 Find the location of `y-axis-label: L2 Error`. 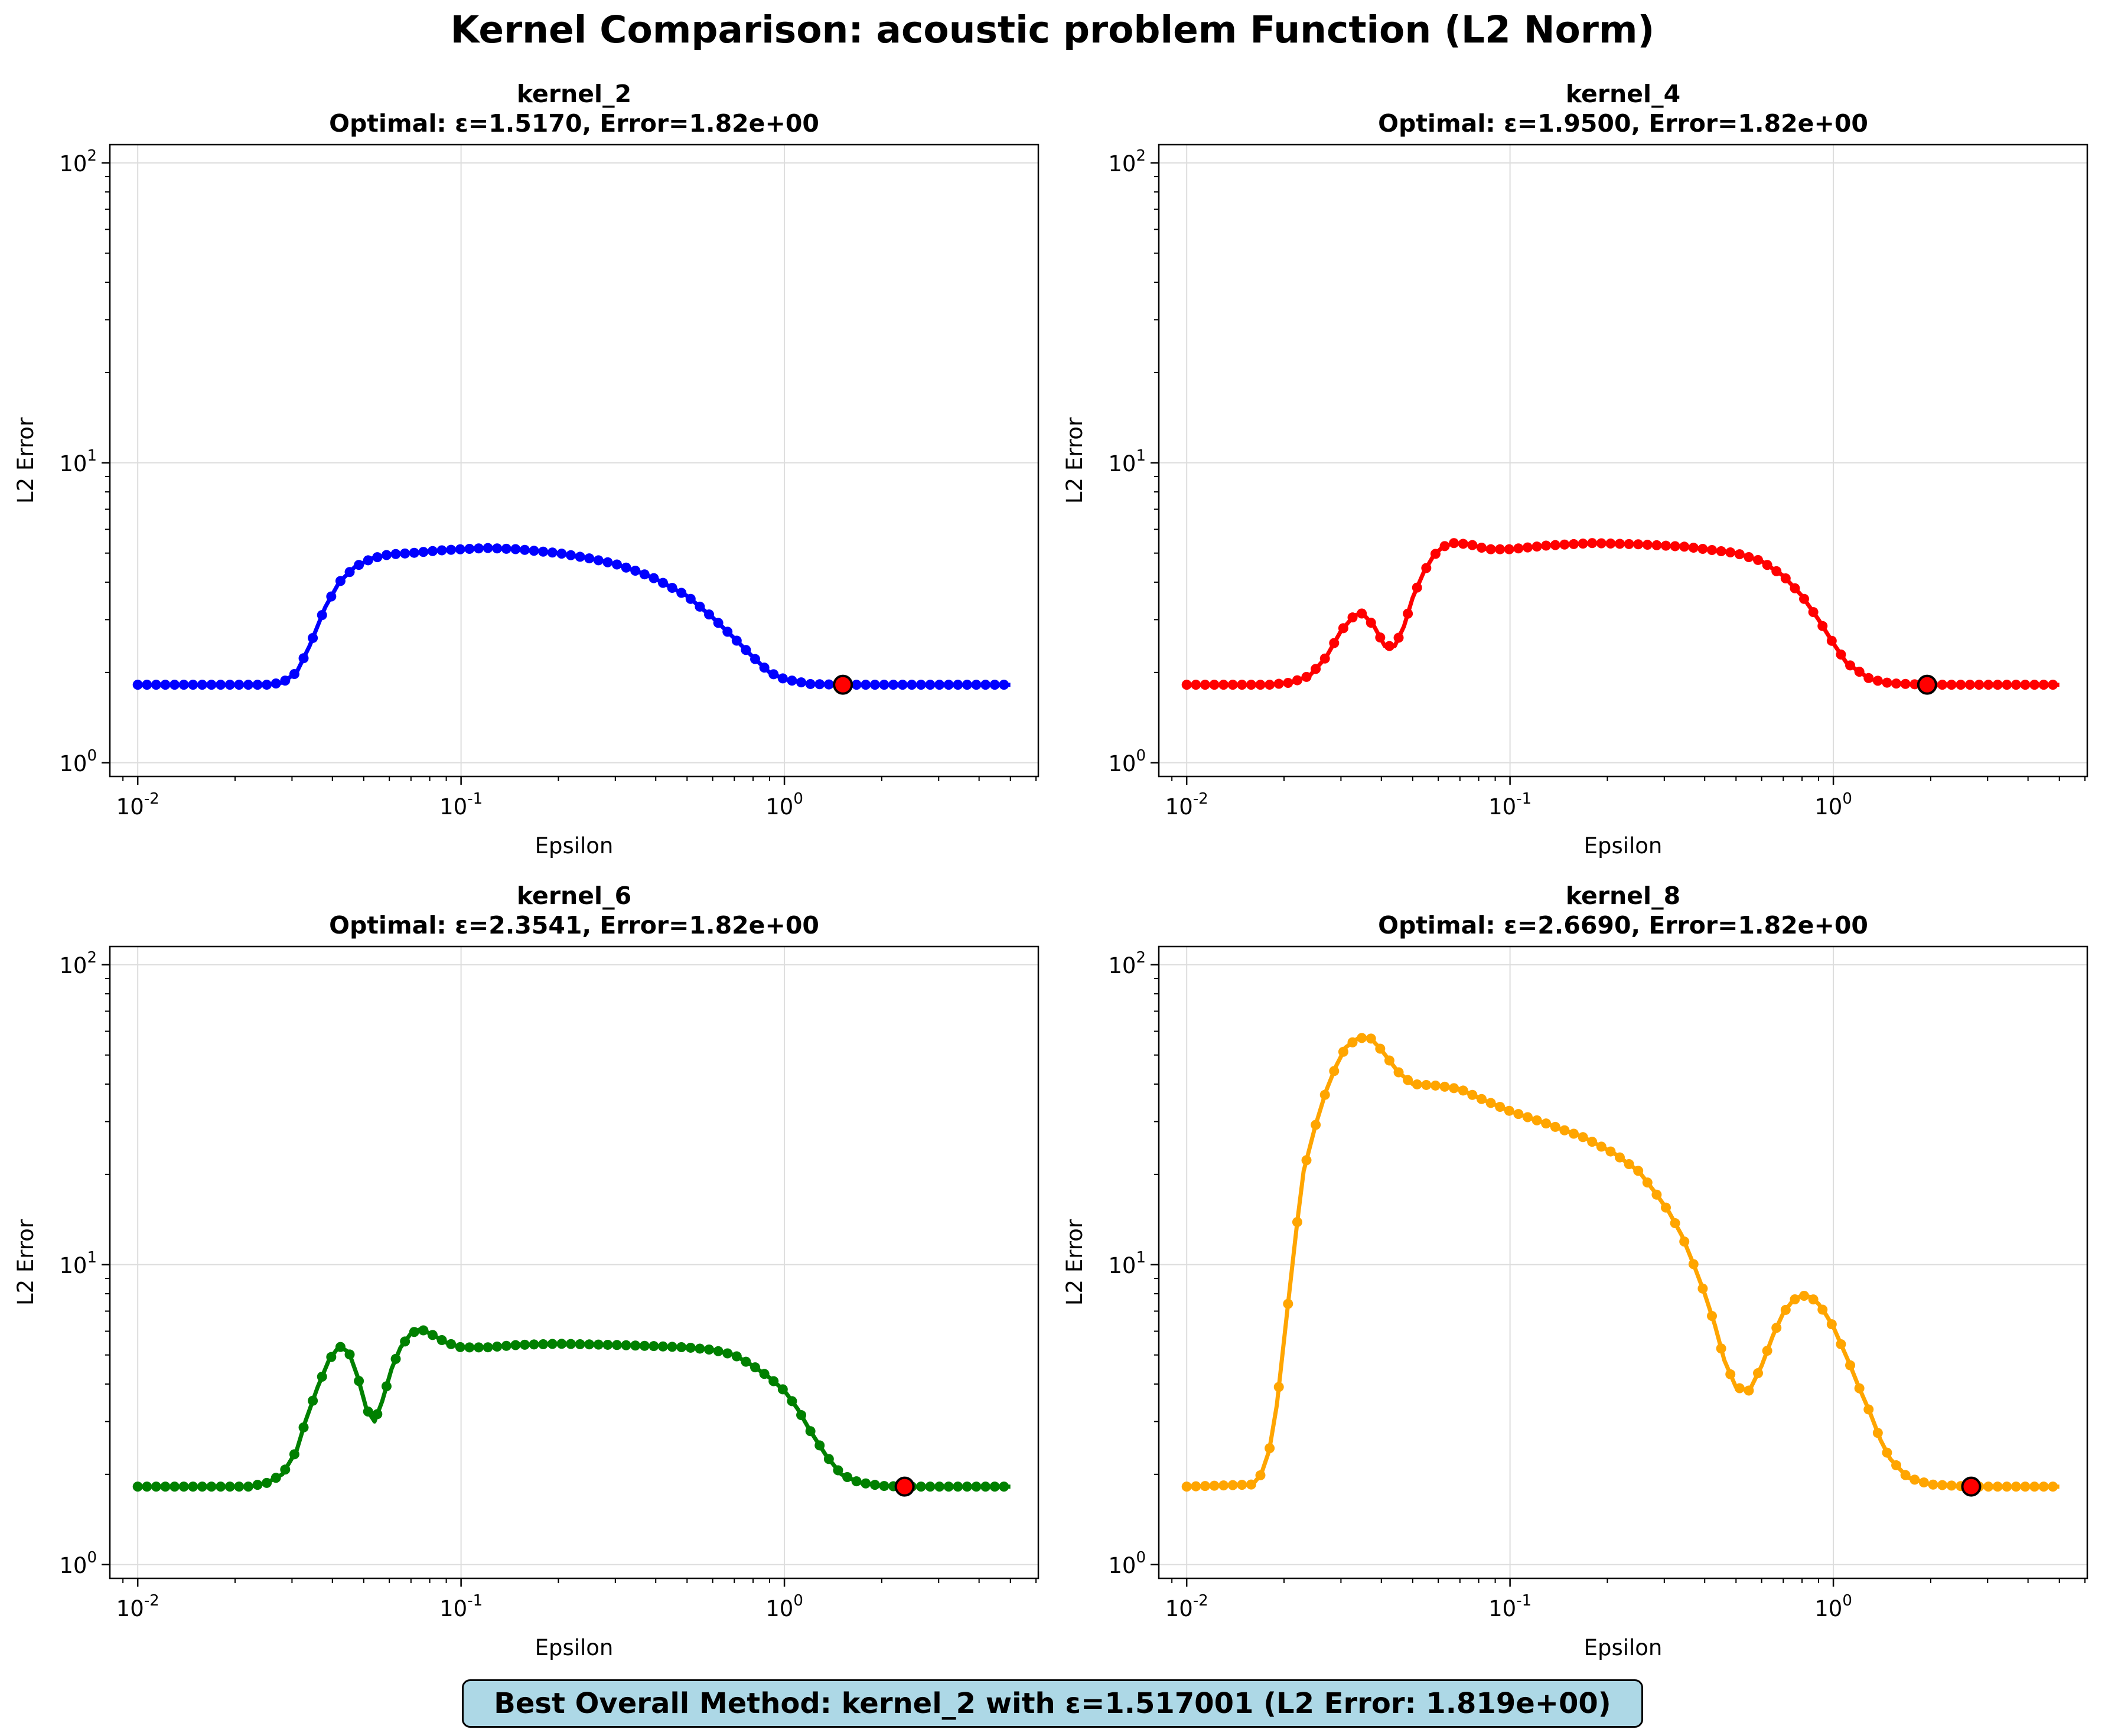

y-axis-label: L2 Error is located at coordinates (25, 460).